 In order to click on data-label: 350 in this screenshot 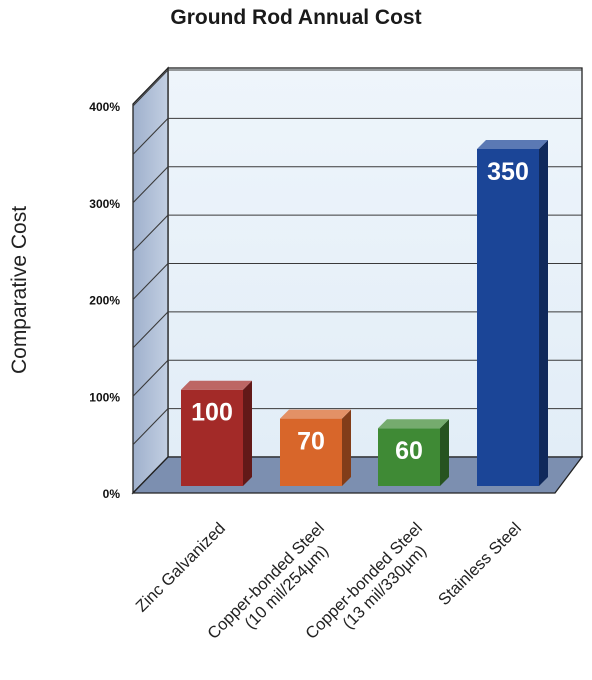, I will do `click(508, 172)`.